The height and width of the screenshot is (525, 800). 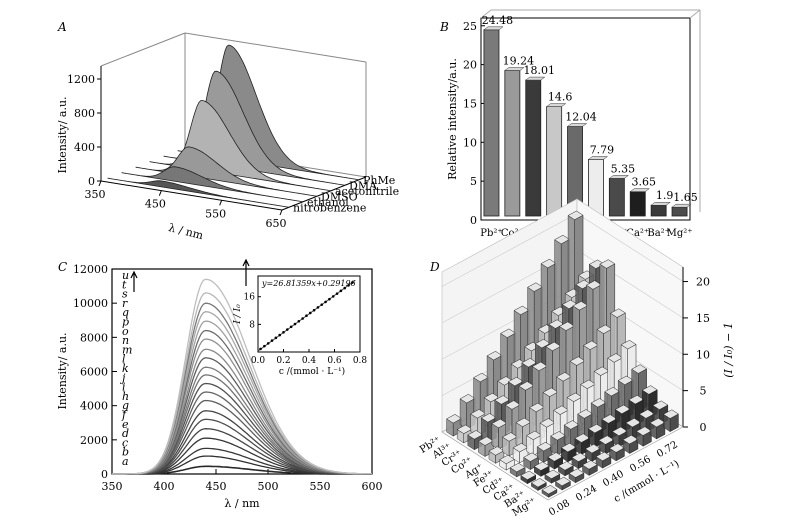 What do you see at coordinates (587, 121) in the screenshot?
I see `panel-b-bars` at bounding box center [587, 121].